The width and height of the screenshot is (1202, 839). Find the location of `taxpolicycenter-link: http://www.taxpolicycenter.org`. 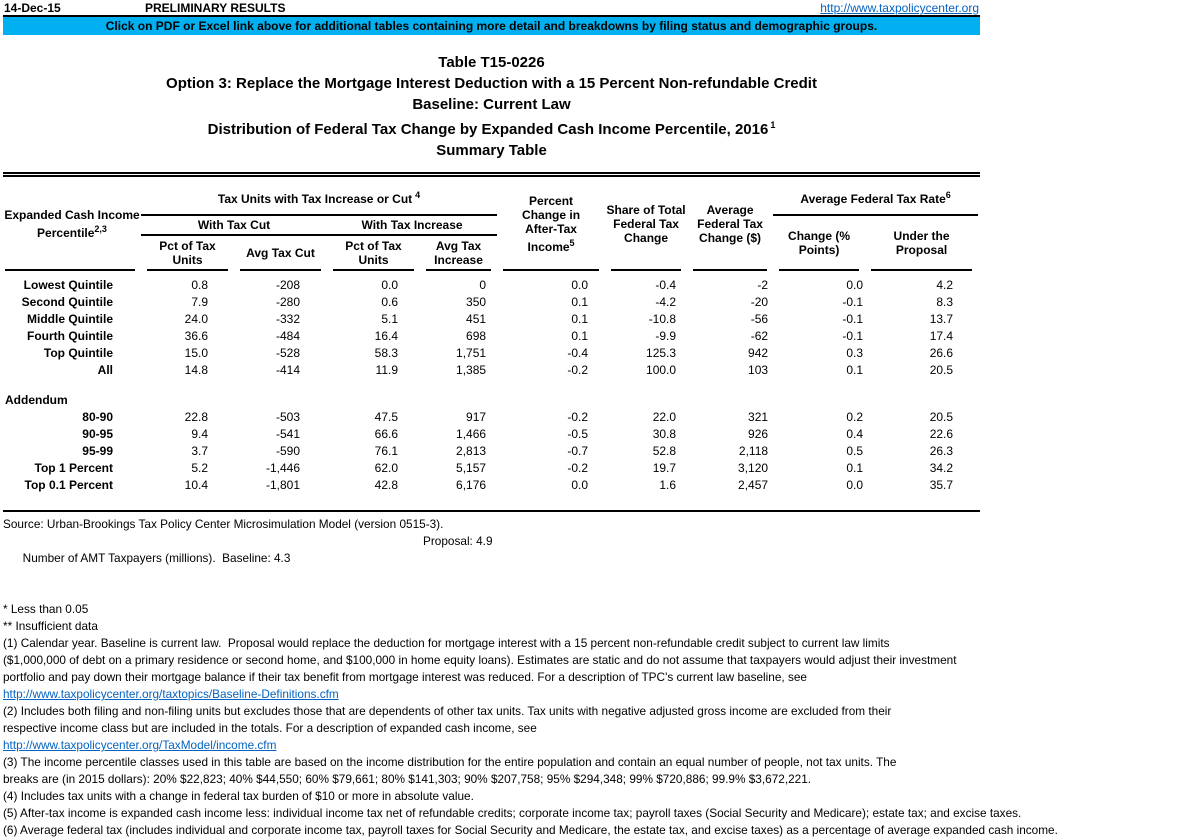

taxpolicycenter-link: http://www.taxpolicycenter.org is located at coordinates (899, 8).